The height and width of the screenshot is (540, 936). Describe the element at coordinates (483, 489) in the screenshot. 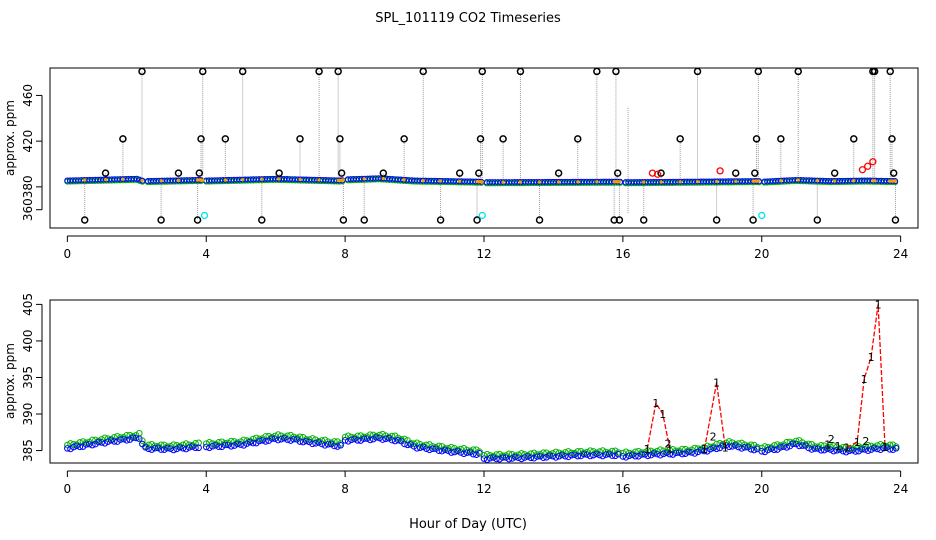

I see `x-tick-label-bottom: 12` at that location.